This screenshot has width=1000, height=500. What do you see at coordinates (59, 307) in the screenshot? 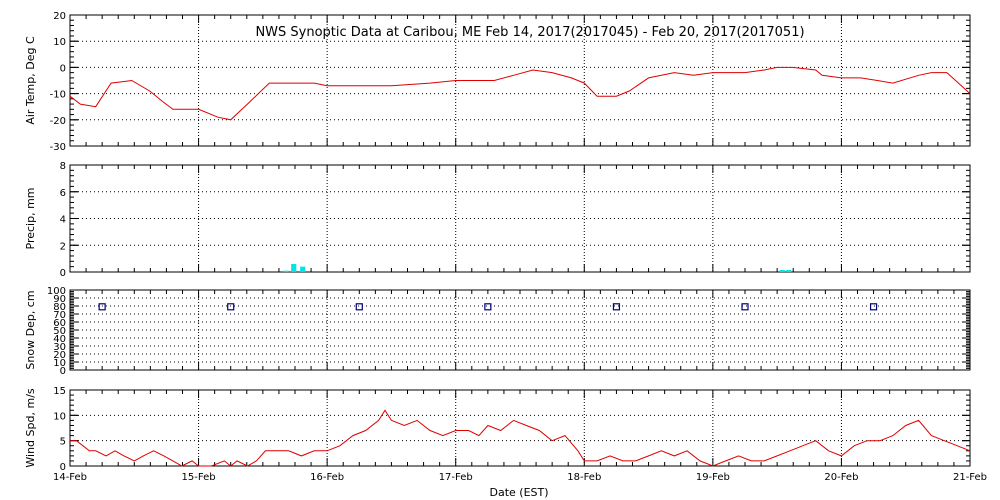
I see `y-tick-label: 80` at bounding box center [59, 307].